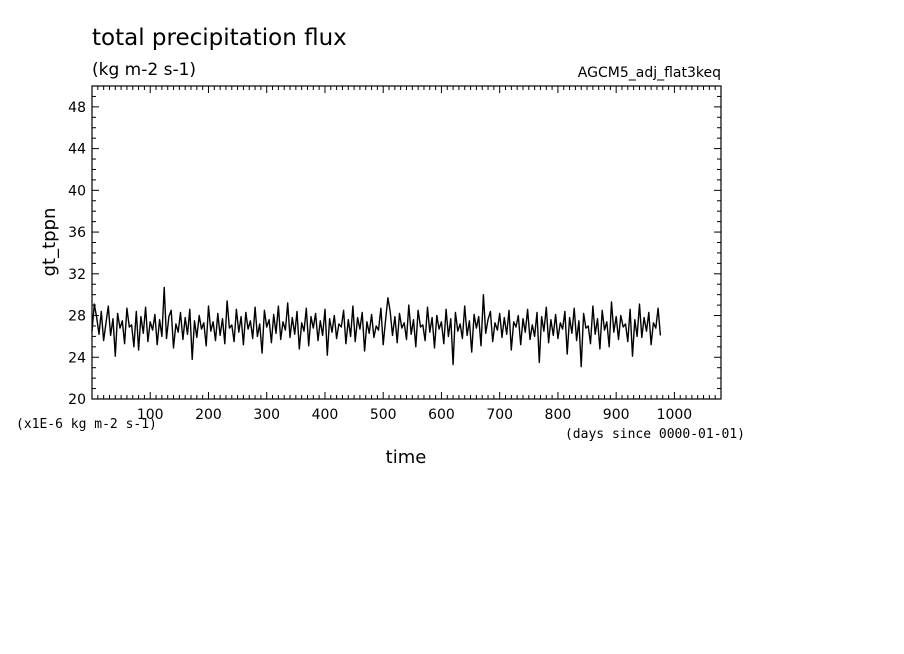  I want to click on y-tick-label: 32, so click(77, 275).